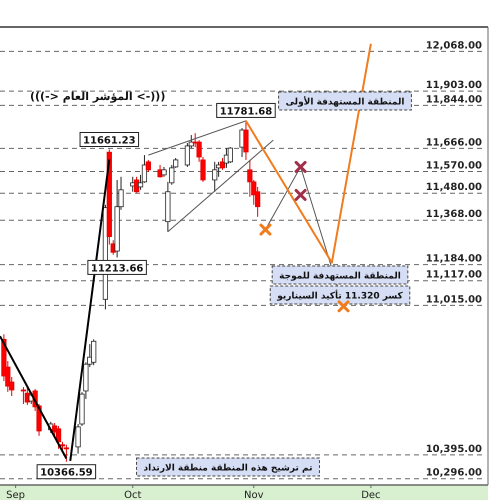 The image size is (500, 500). What do you see at coordinates (454, 275) in the screenshot?
I see `ref-line-label: 11,117.00` at bounding box center [454, 275].